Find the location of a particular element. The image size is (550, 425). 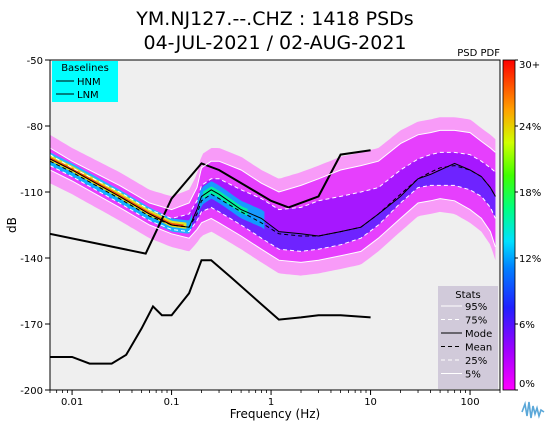

stat-line-mean is located at coordinates (273, 198).